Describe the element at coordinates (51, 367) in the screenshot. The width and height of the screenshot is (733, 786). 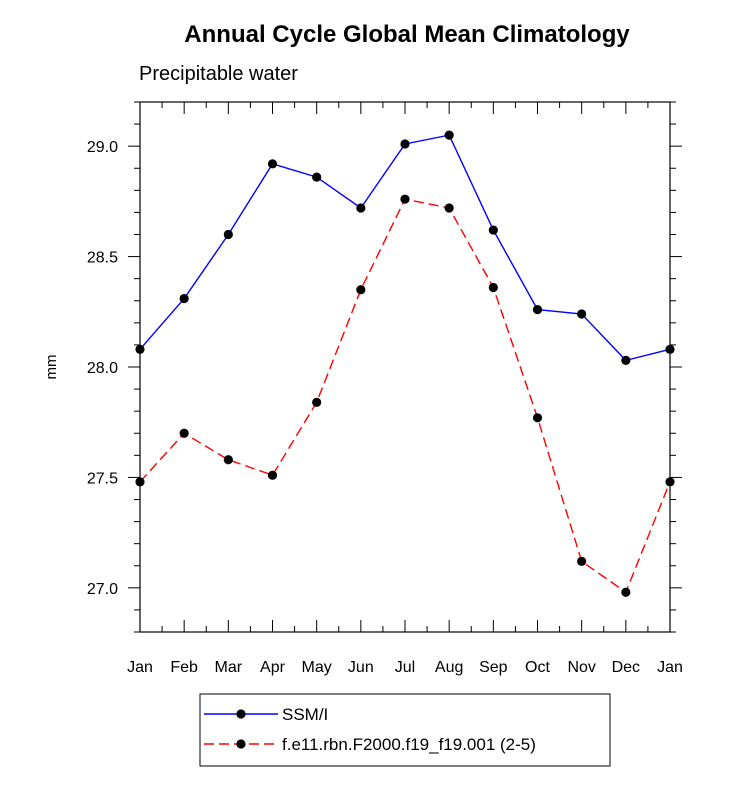
I see `y-axis-label: mm` at that location.